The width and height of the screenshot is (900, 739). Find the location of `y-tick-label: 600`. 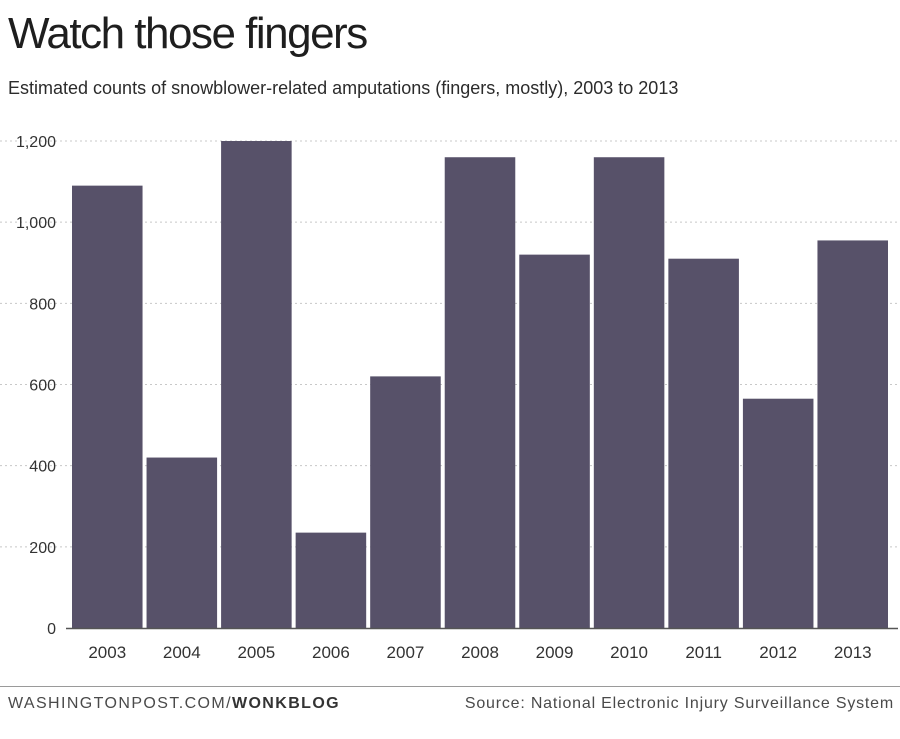

y-tick-label: 600 is located at coordinates (42, 386).